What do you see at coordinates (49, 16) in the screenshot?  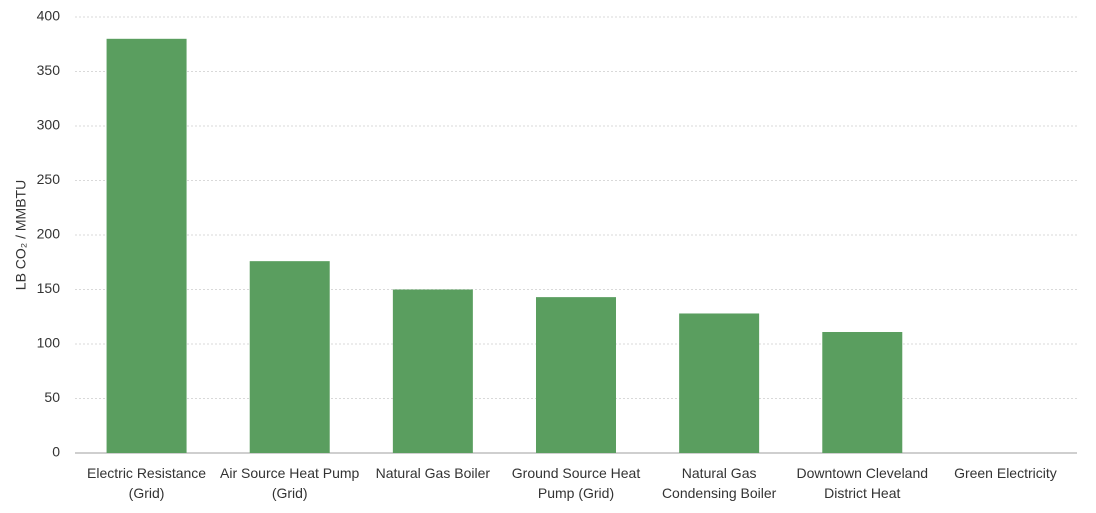 I see `y-tick-label: 400` at bounding box center [49, 16].